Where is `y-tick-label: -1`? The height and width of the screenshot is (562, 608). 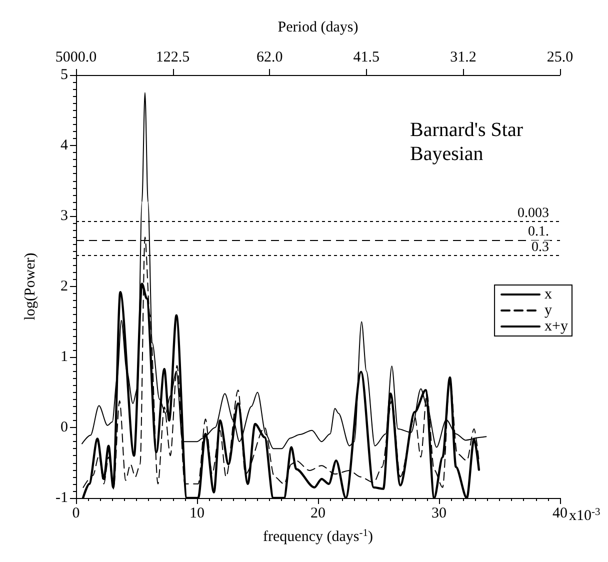
y-tick-label: -1 is located at coordinates (62, 498).